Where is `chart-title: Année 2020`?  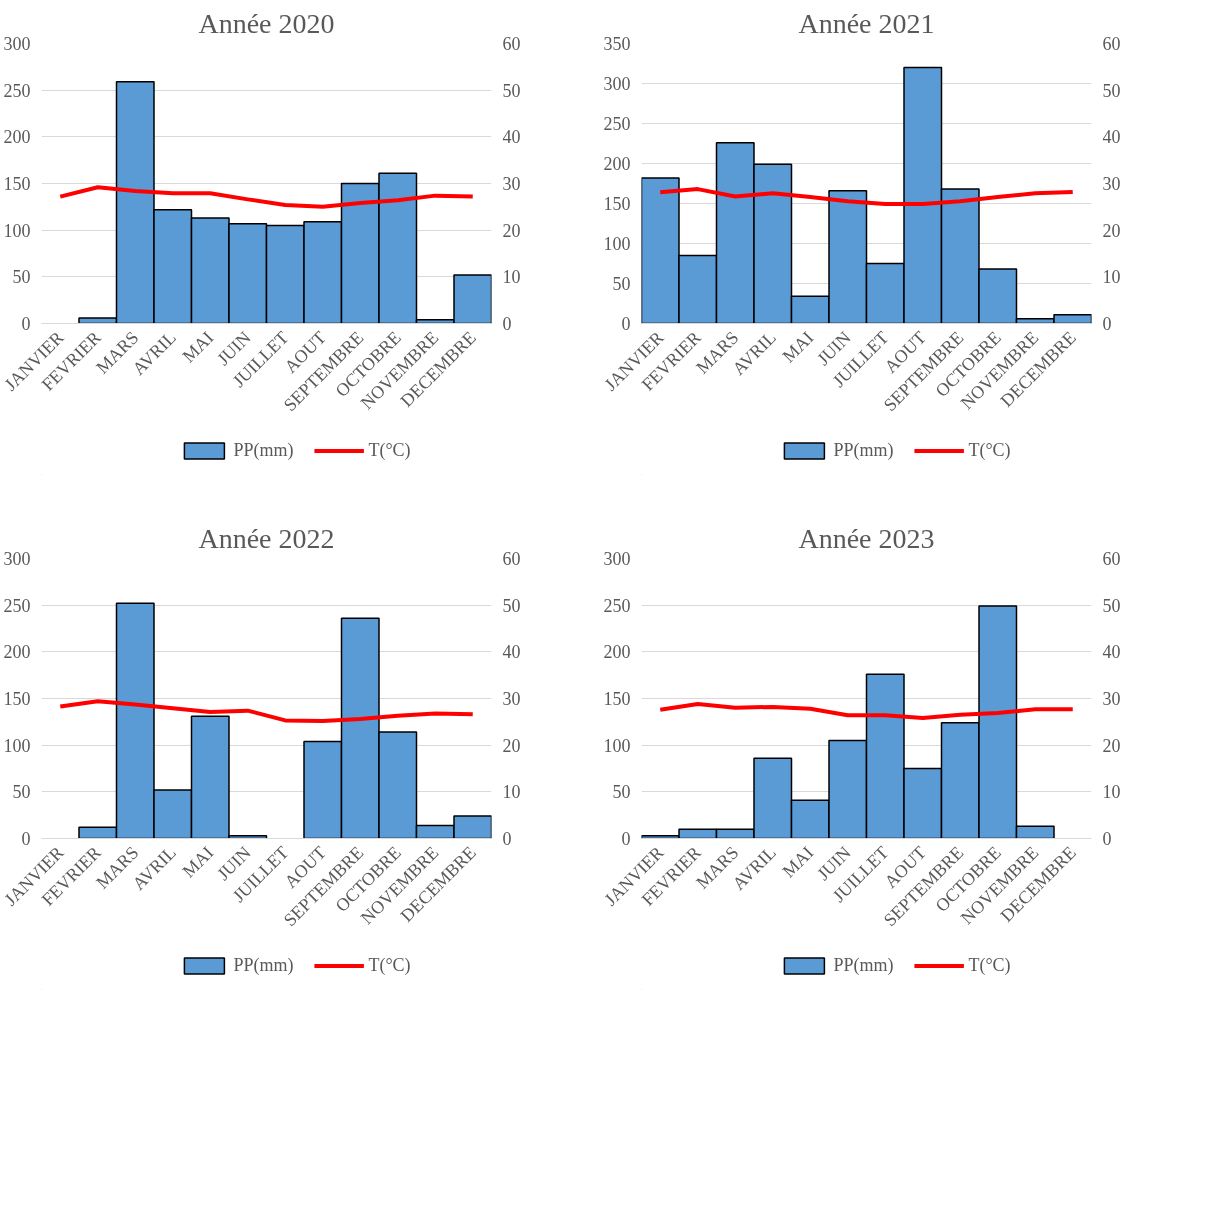 chart-title: Année 2020 is located at coordinates (266, 23).